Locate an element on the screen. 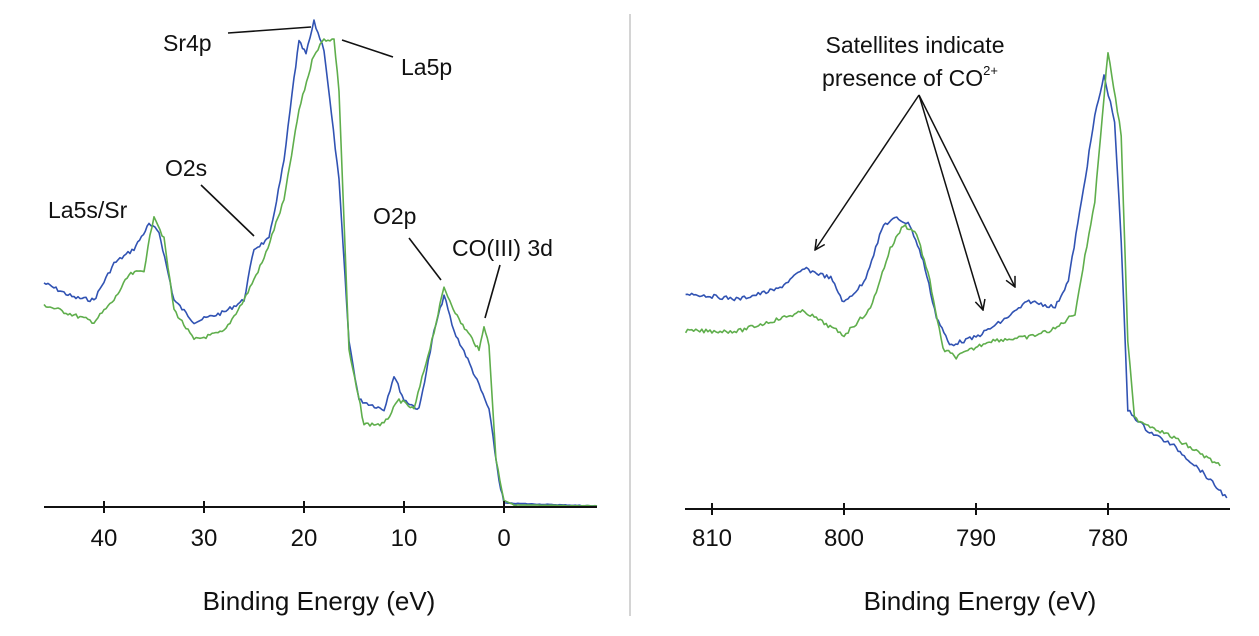 Image resolution: width=1259 pixels, height=636 pixels. x-tick-label: 20 is located at coordinates (304, 538).